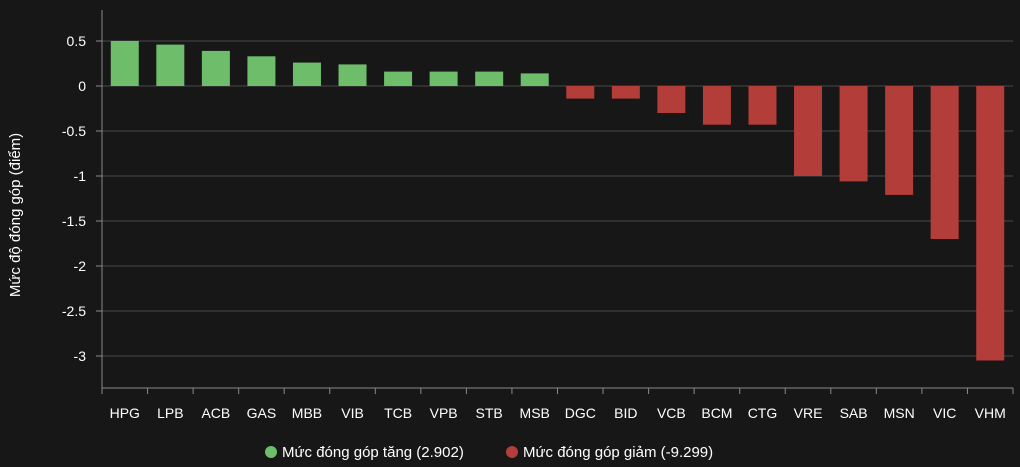  I want to click on x-tick-label-msb: MSB, so click(535, 413).